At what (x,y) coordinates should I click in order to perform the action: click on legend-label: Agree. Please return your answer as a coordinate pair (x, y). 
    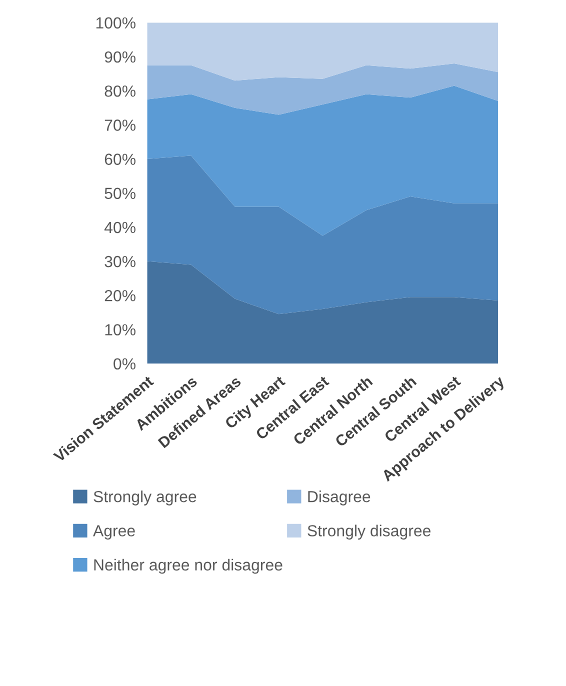
    Looking at the image, I should click on (114, 532).